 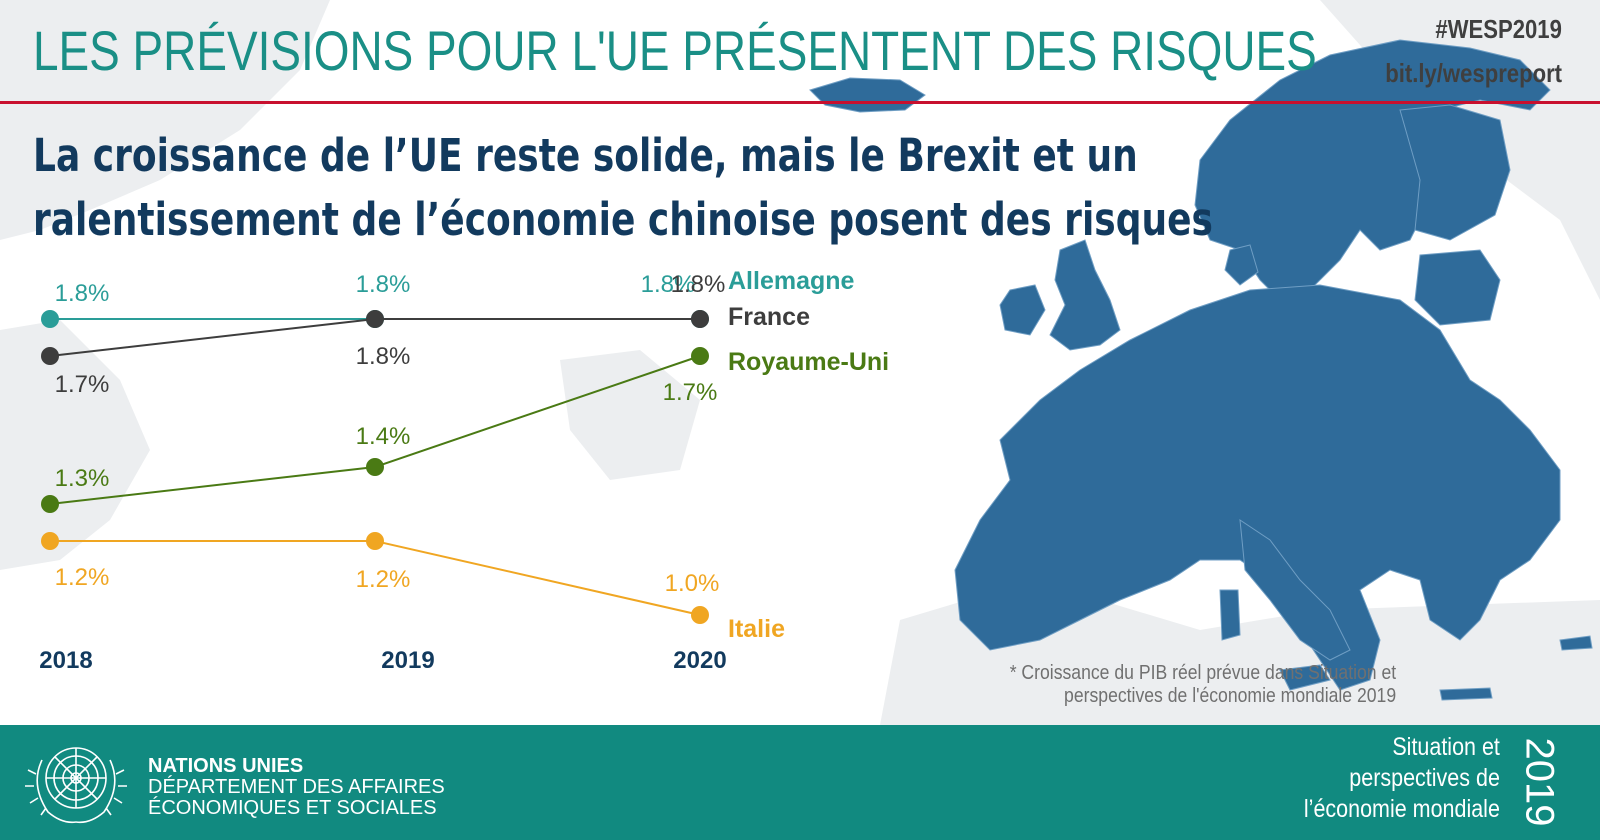 What do you see at coordinates (383, 284) in the screenshot?
I see `data-label-allemagne-2019: 1.8%` at bounding box center [383, 284].